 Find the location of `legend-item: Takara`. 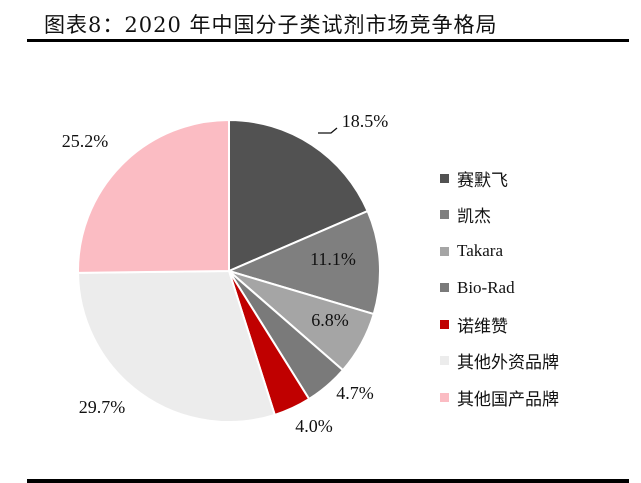

legend-item: Takara is located at coordinates (499, 251).